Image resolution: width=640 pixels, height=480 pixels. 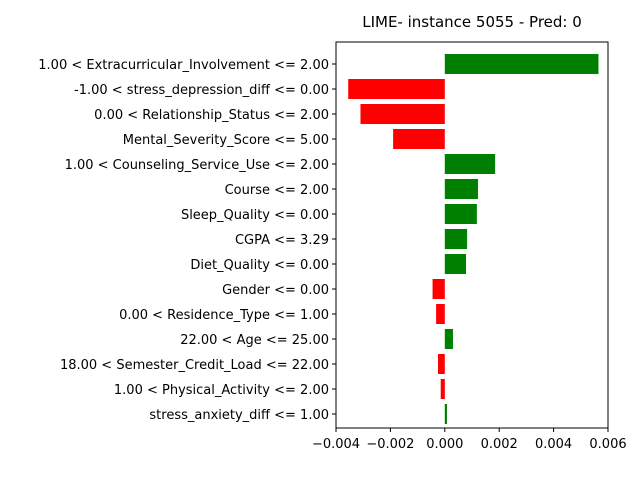 I want to click on y-label-4: 1.00 < Counseling_Service_Use <= 2.00, so click(x=197, y=165).